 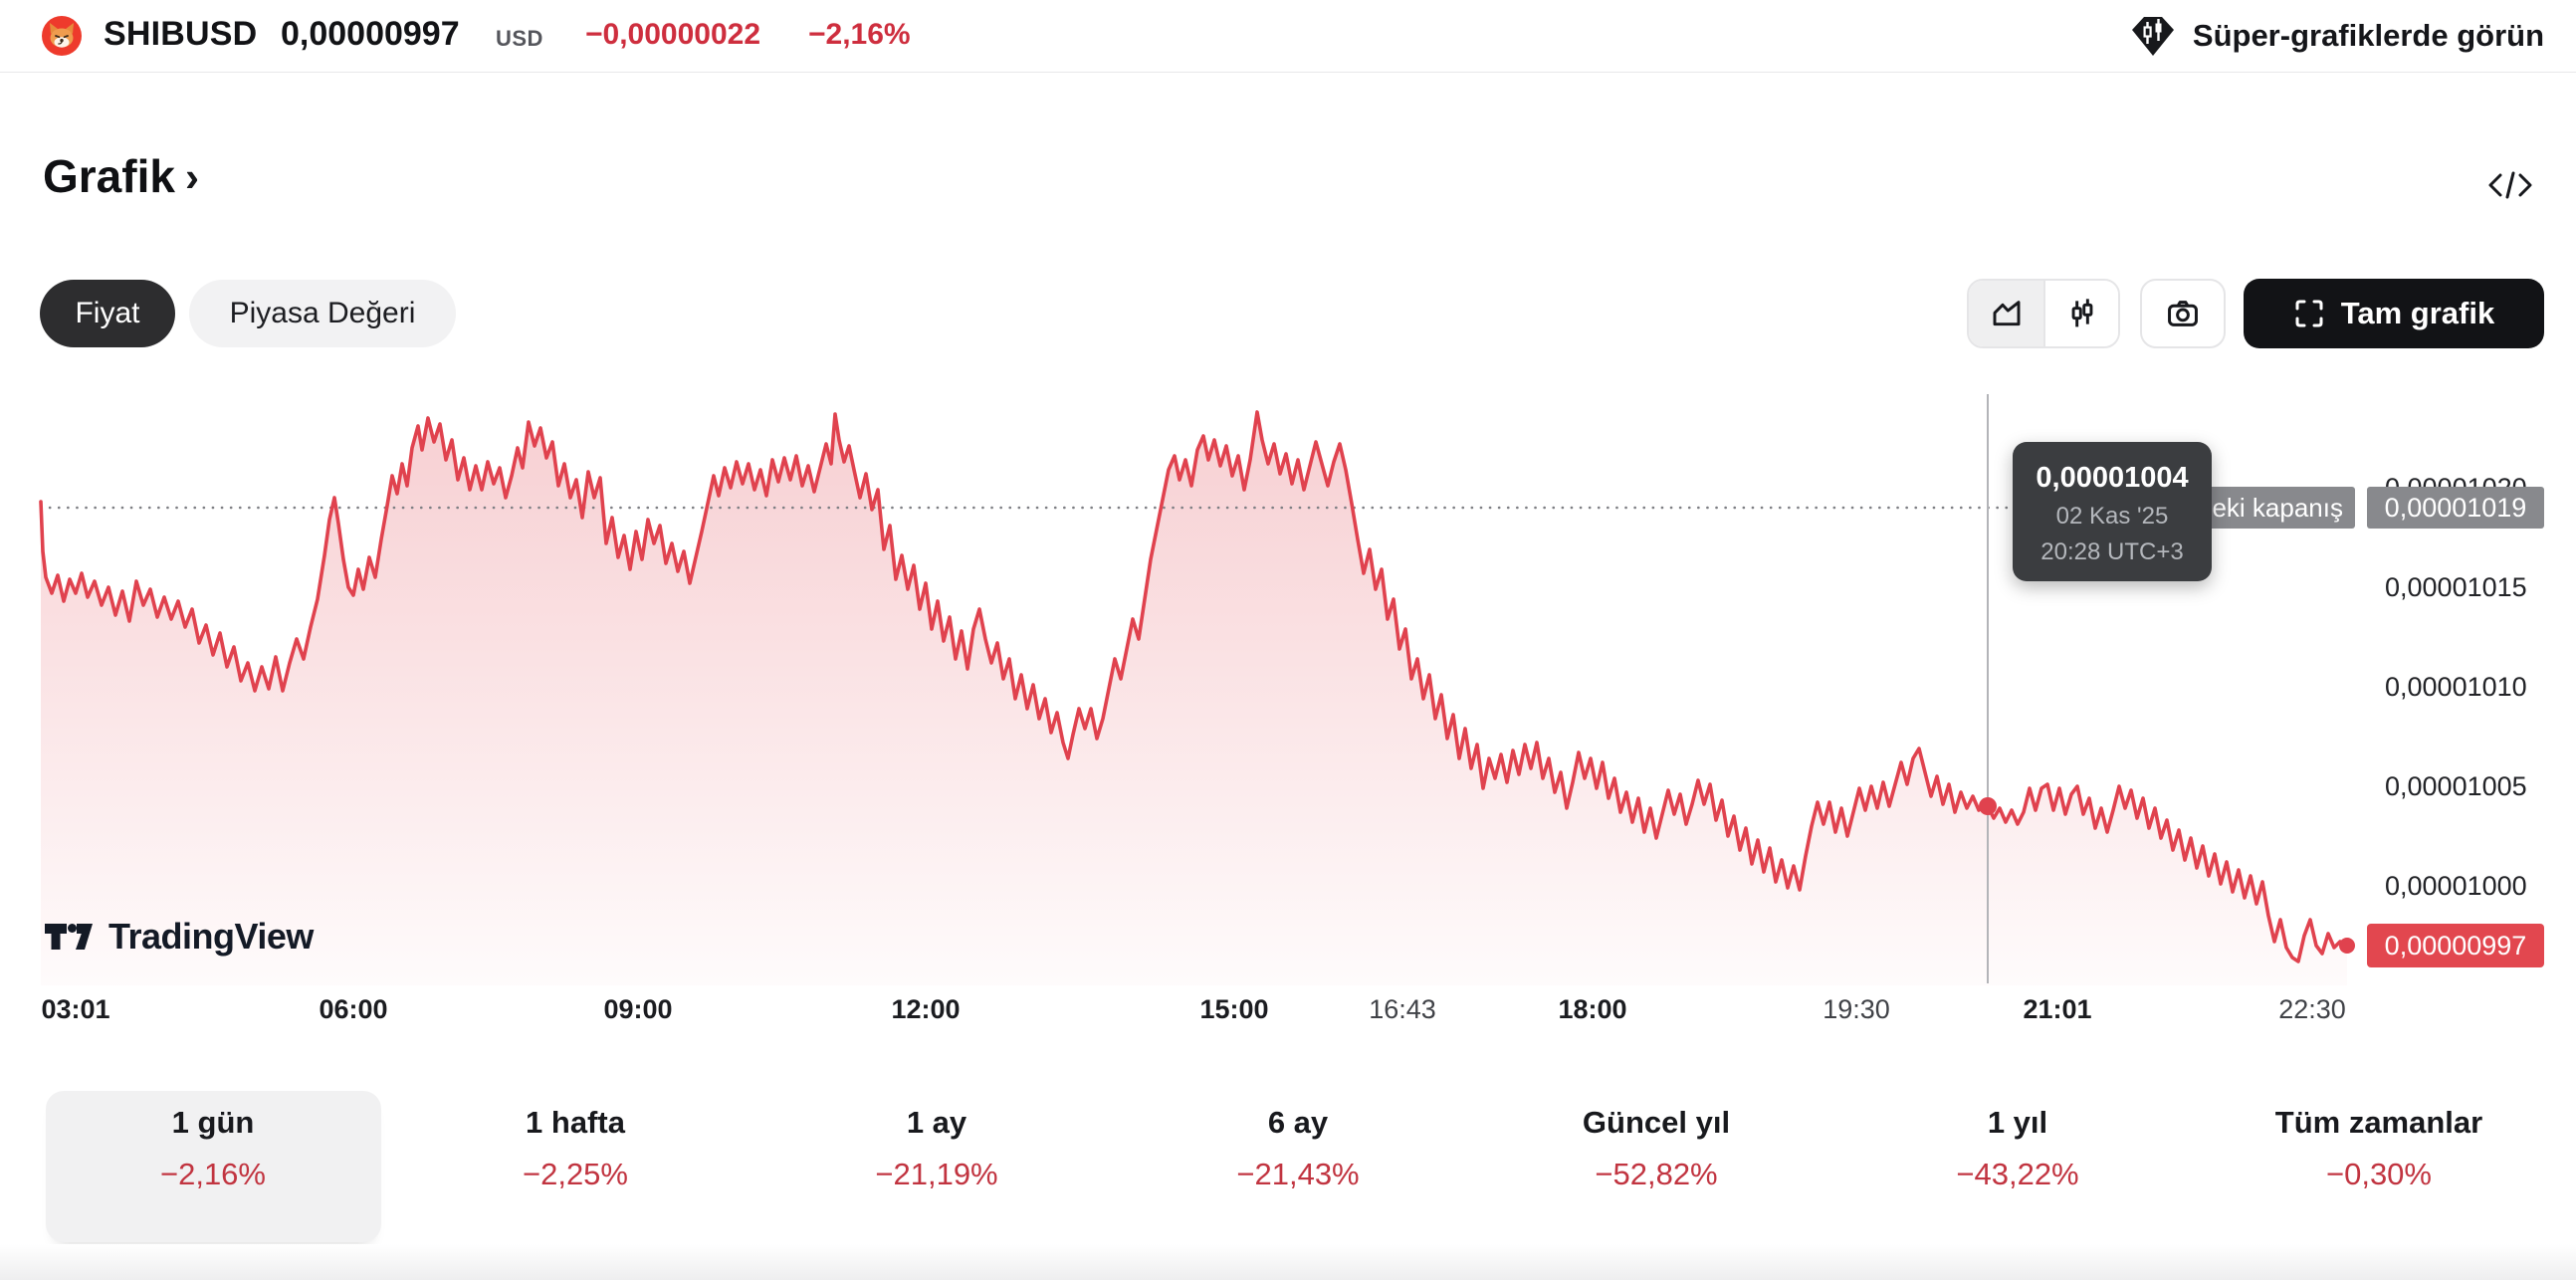 I want to click on range-6-months: 6 ay −21,43%, so click(x=1298, y=1166).